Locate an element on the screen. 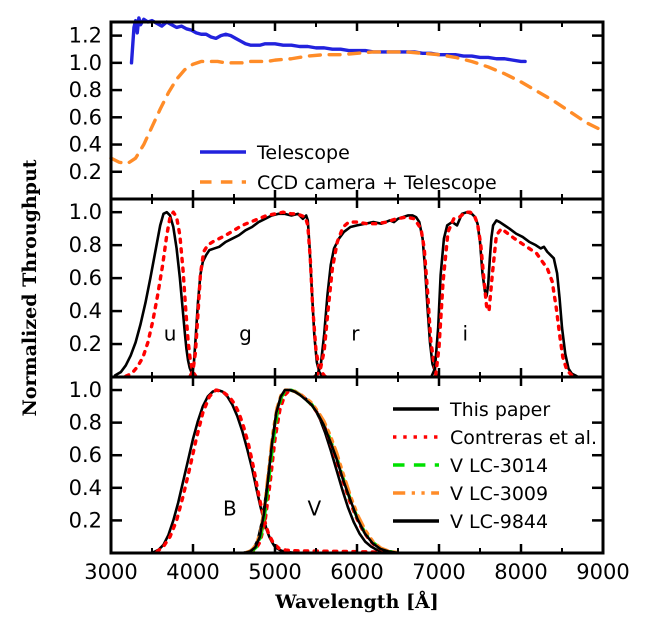 The height and width of the screenshot is (628, 656). curve-b-contreras-et-al- is located at coordinates (274, 471).